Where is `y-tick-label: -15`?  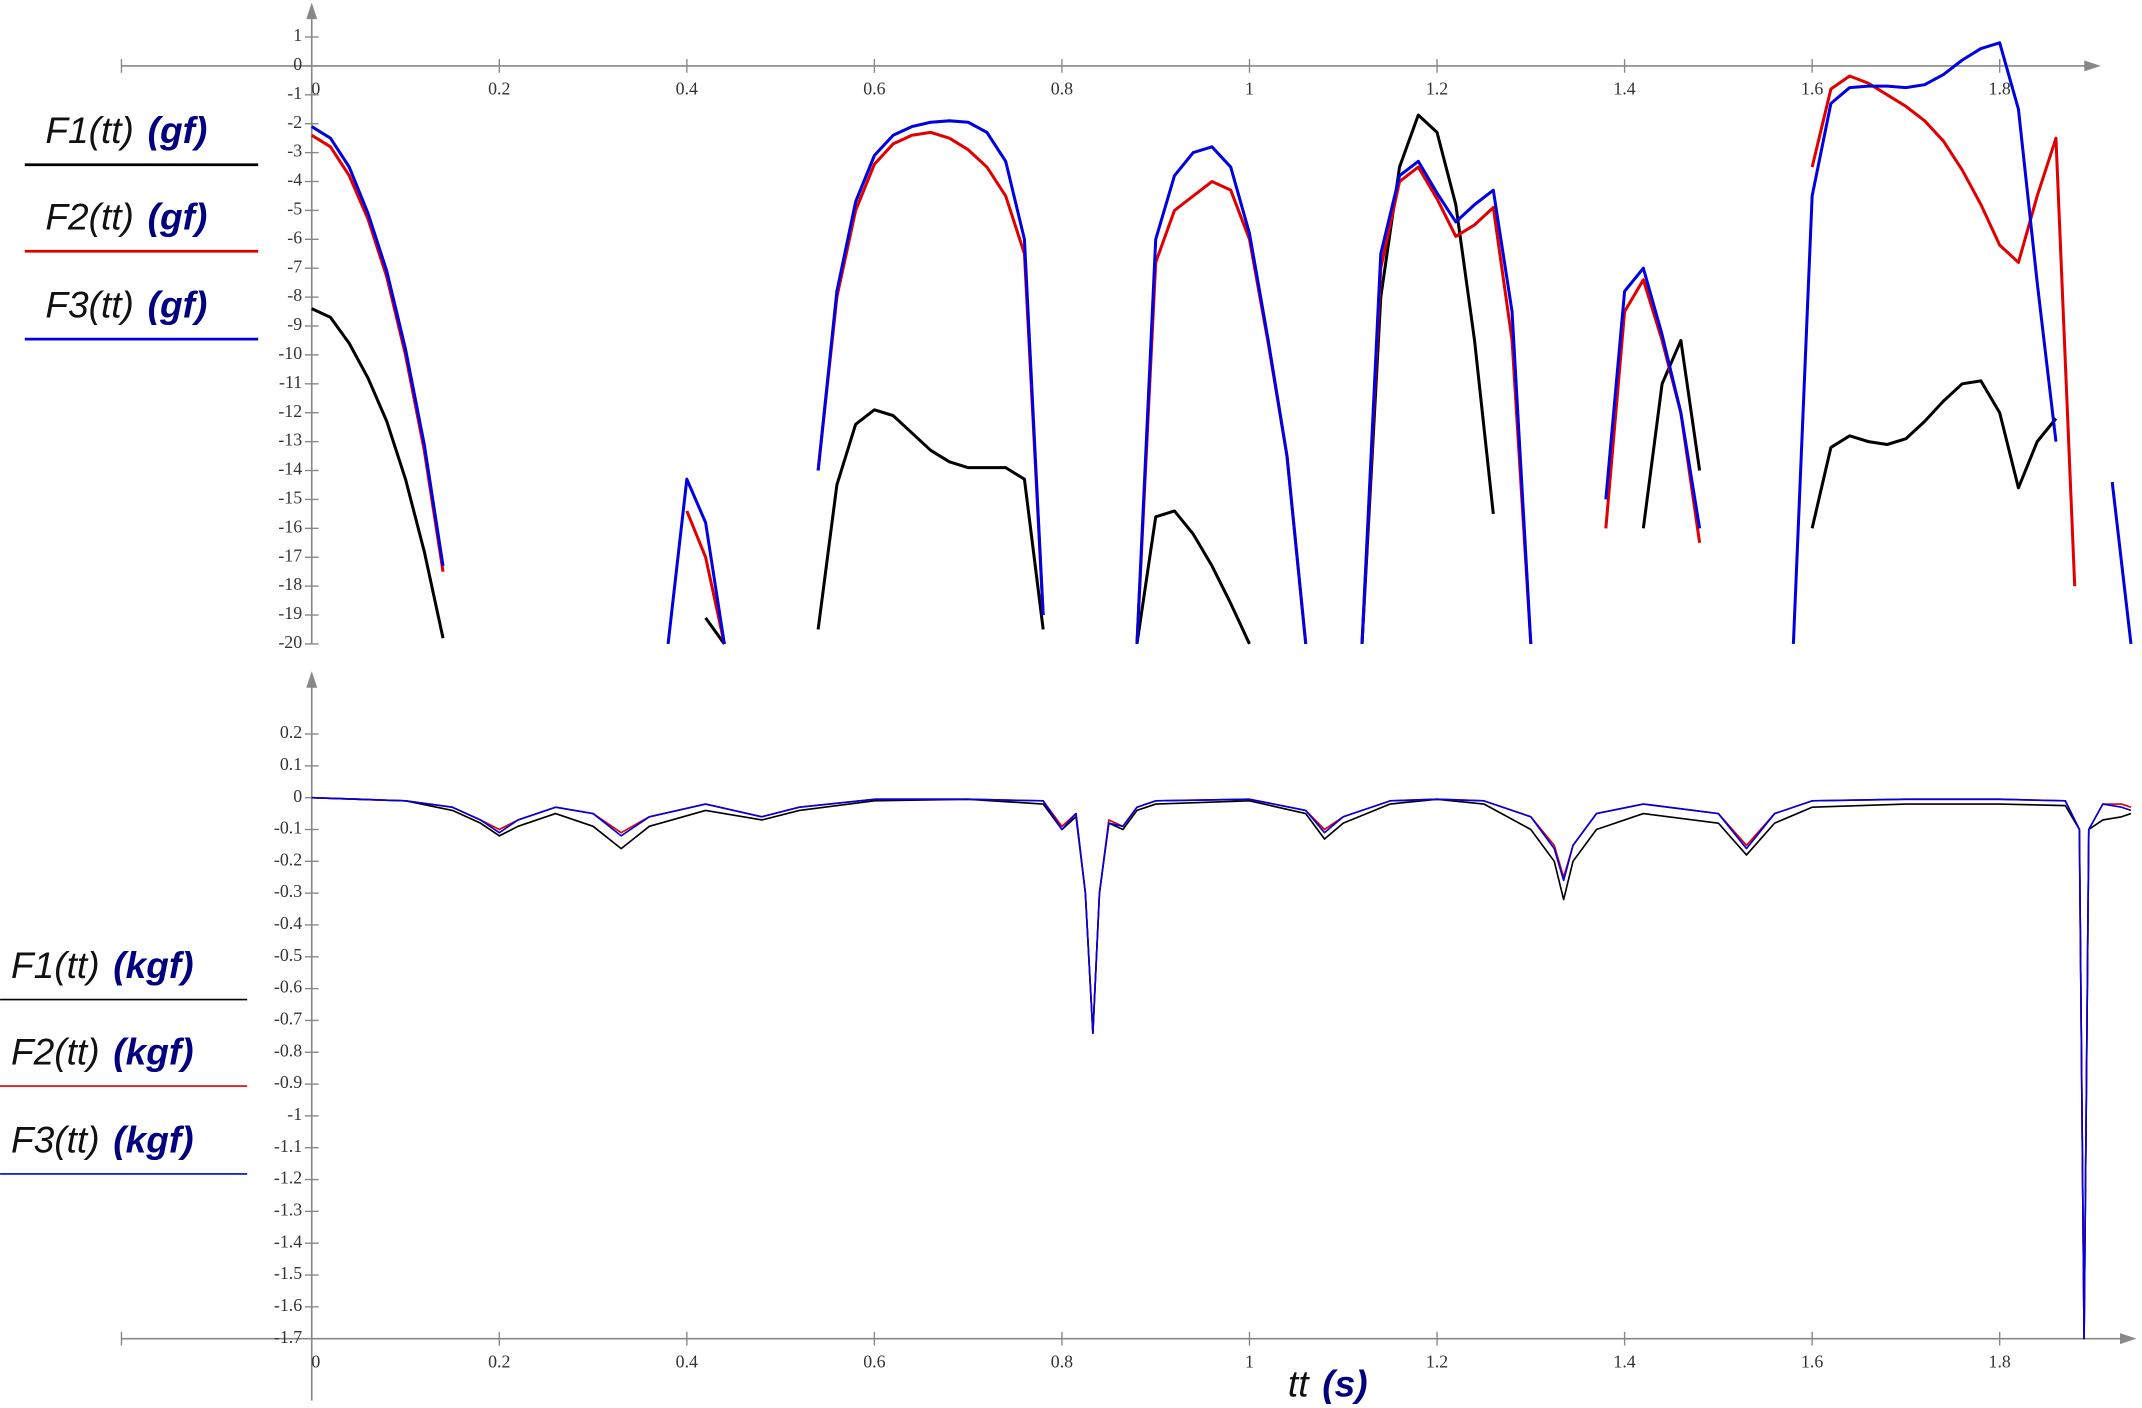
y-tick-label: -15 is located at coordinates (290, 498).